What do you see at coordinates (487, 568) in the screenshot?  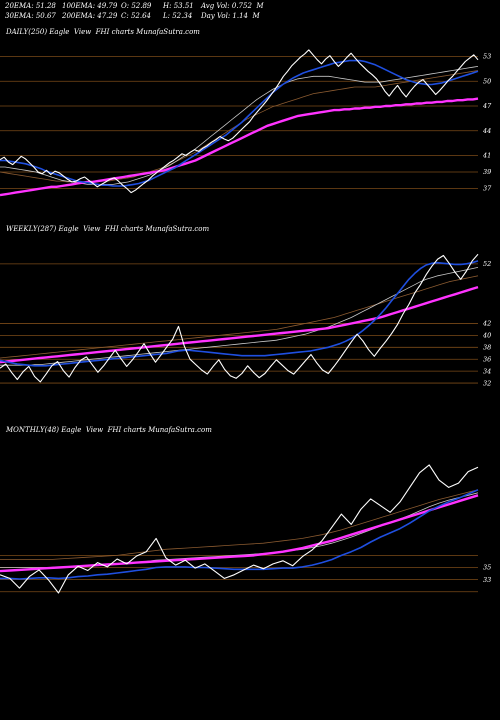 I see `y-tick-label: 35` at bounding box center [487, 568].